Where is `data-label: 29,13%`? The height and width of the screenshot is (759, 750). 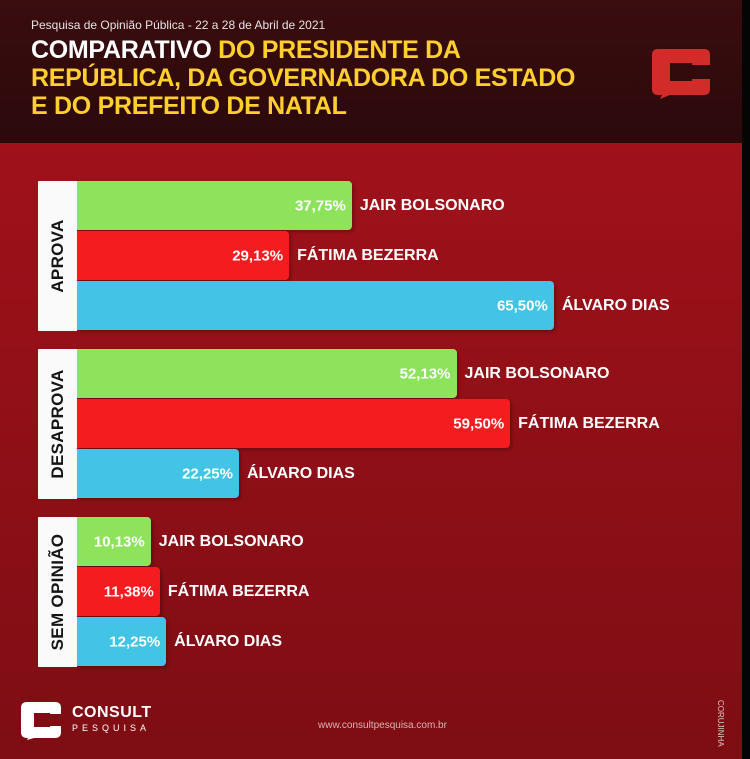
data-label: 29,13% is located at coordinates (258, 255).